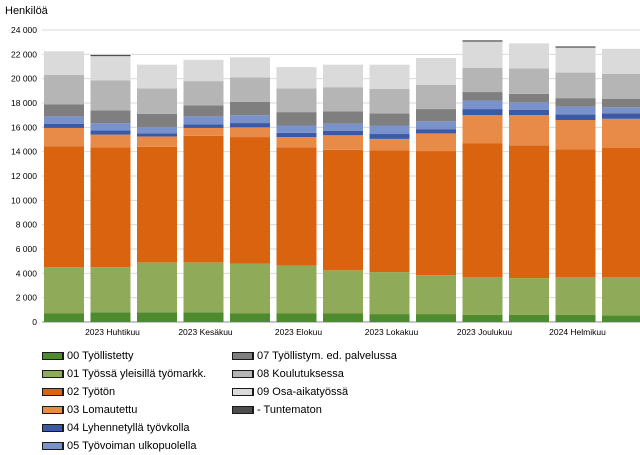 The image size is (640, 455). Describe the element at coordinates (89, 410) in the screenshot. I see `legend-item: 03 Lomautettu` at that location.